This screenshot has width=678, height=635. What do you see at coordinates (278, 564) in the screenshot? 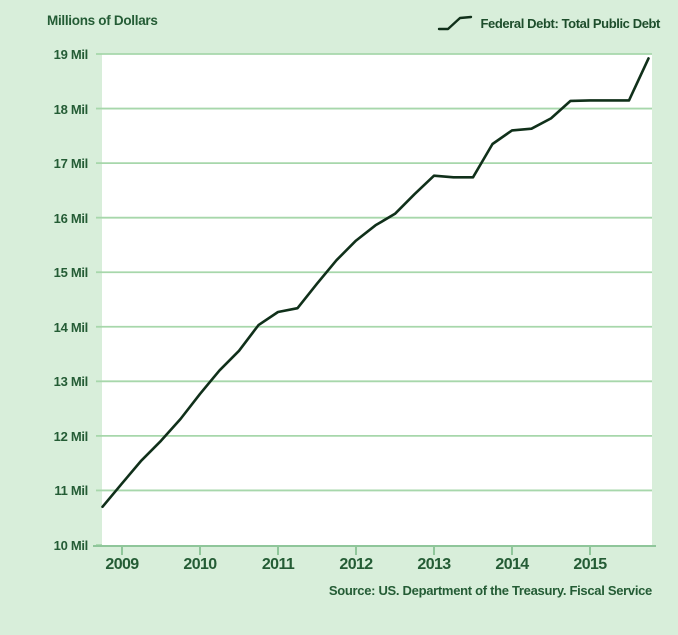
I see `x-axis-tick-label: 2011` at bounding box center [278, 564].